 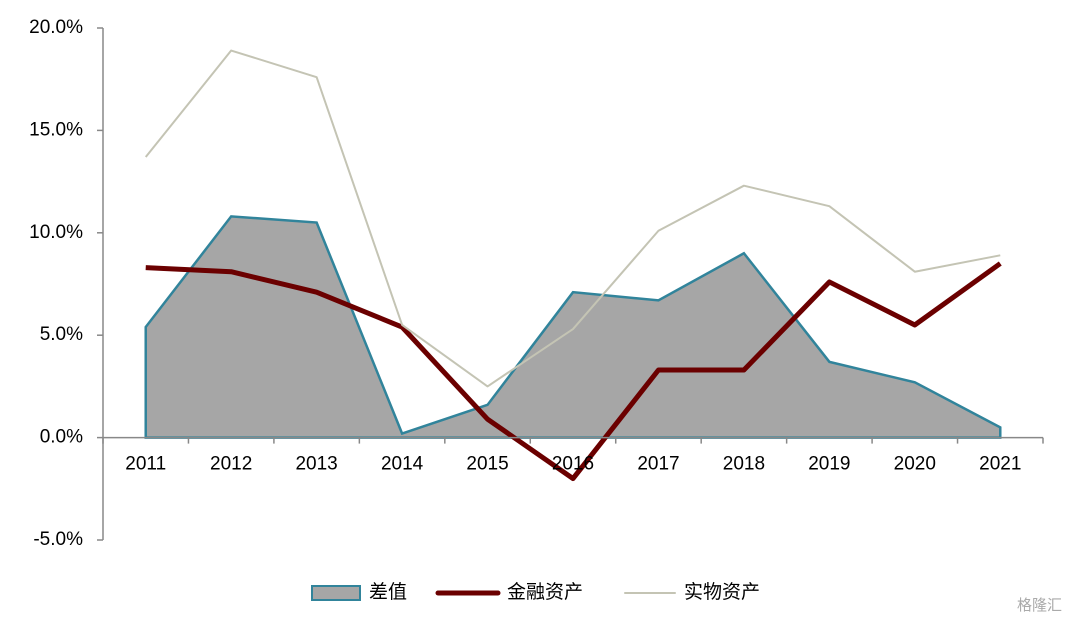 What do you see at coordinates (388, 592) in the screenshot?
I see `legend-label: 差值` at bounding box center [388, 592].